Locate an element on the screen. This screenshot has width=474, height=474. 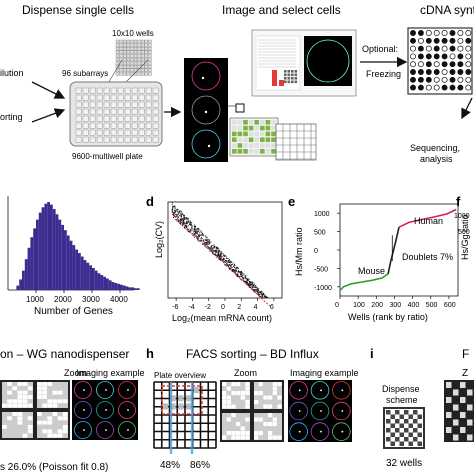
imaging-strip is located at coordinates (206, 110).